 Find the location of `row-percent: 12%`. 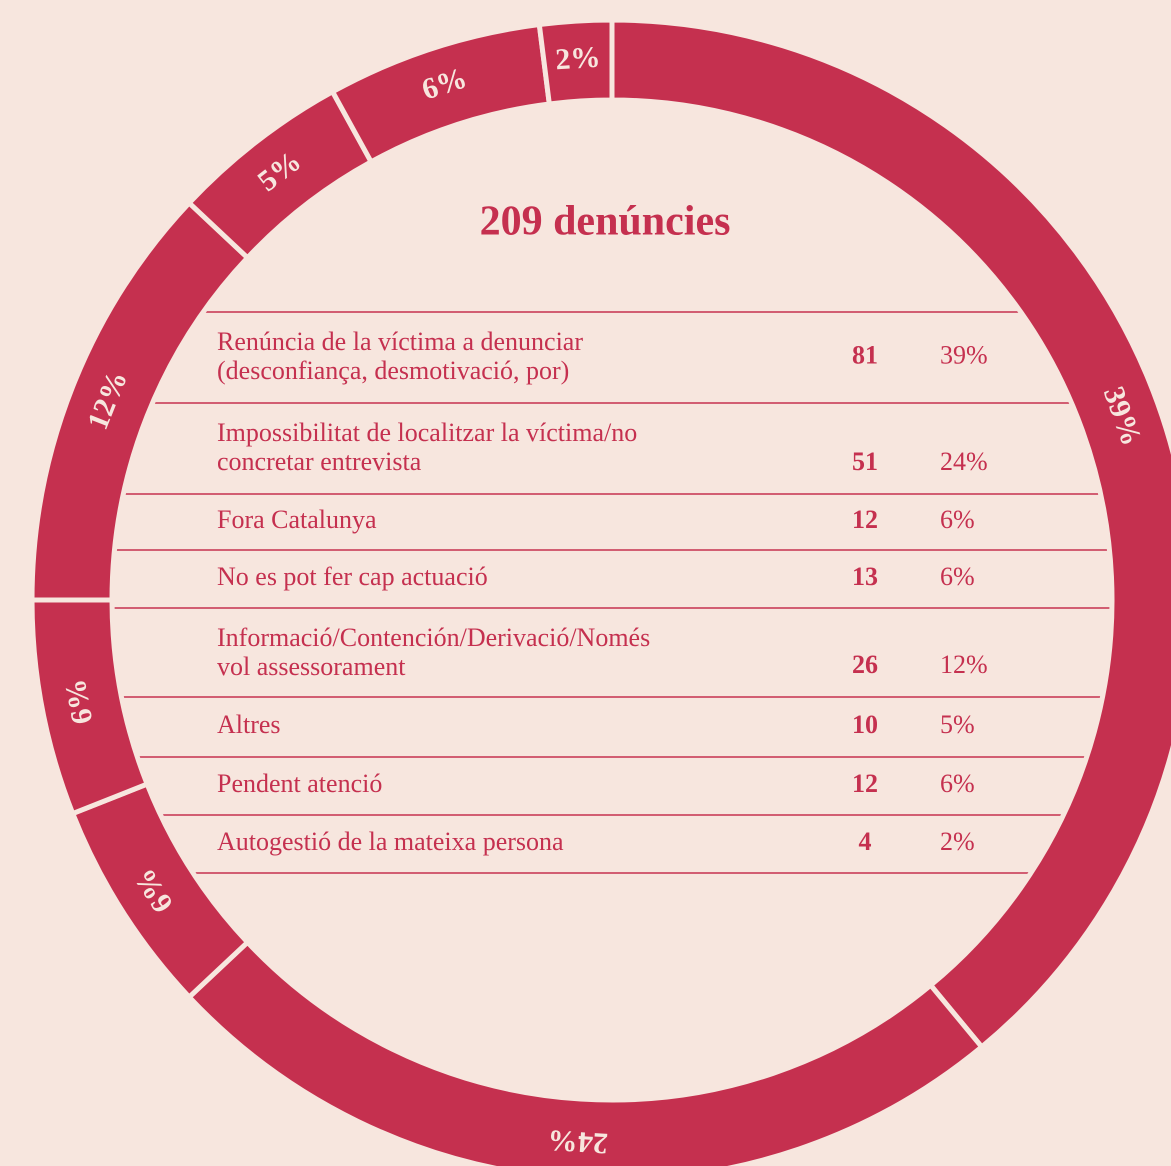

row-percent: 12% is located at coordinates (964, 664).